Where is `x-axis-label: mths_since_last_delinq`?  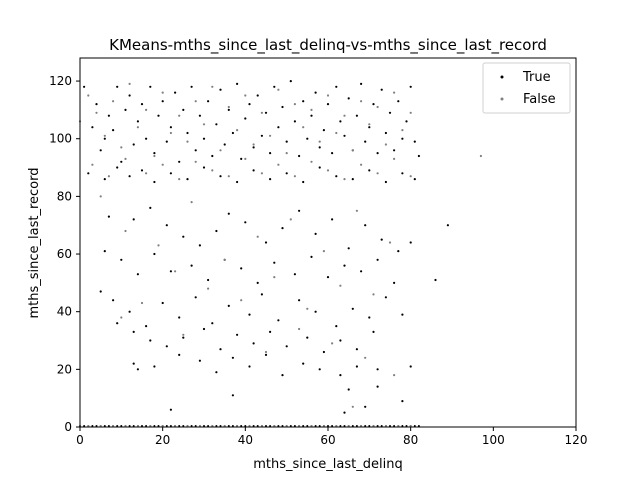
x-axis-label: mths_since_last_delinq is located at coordinates (327, 464).